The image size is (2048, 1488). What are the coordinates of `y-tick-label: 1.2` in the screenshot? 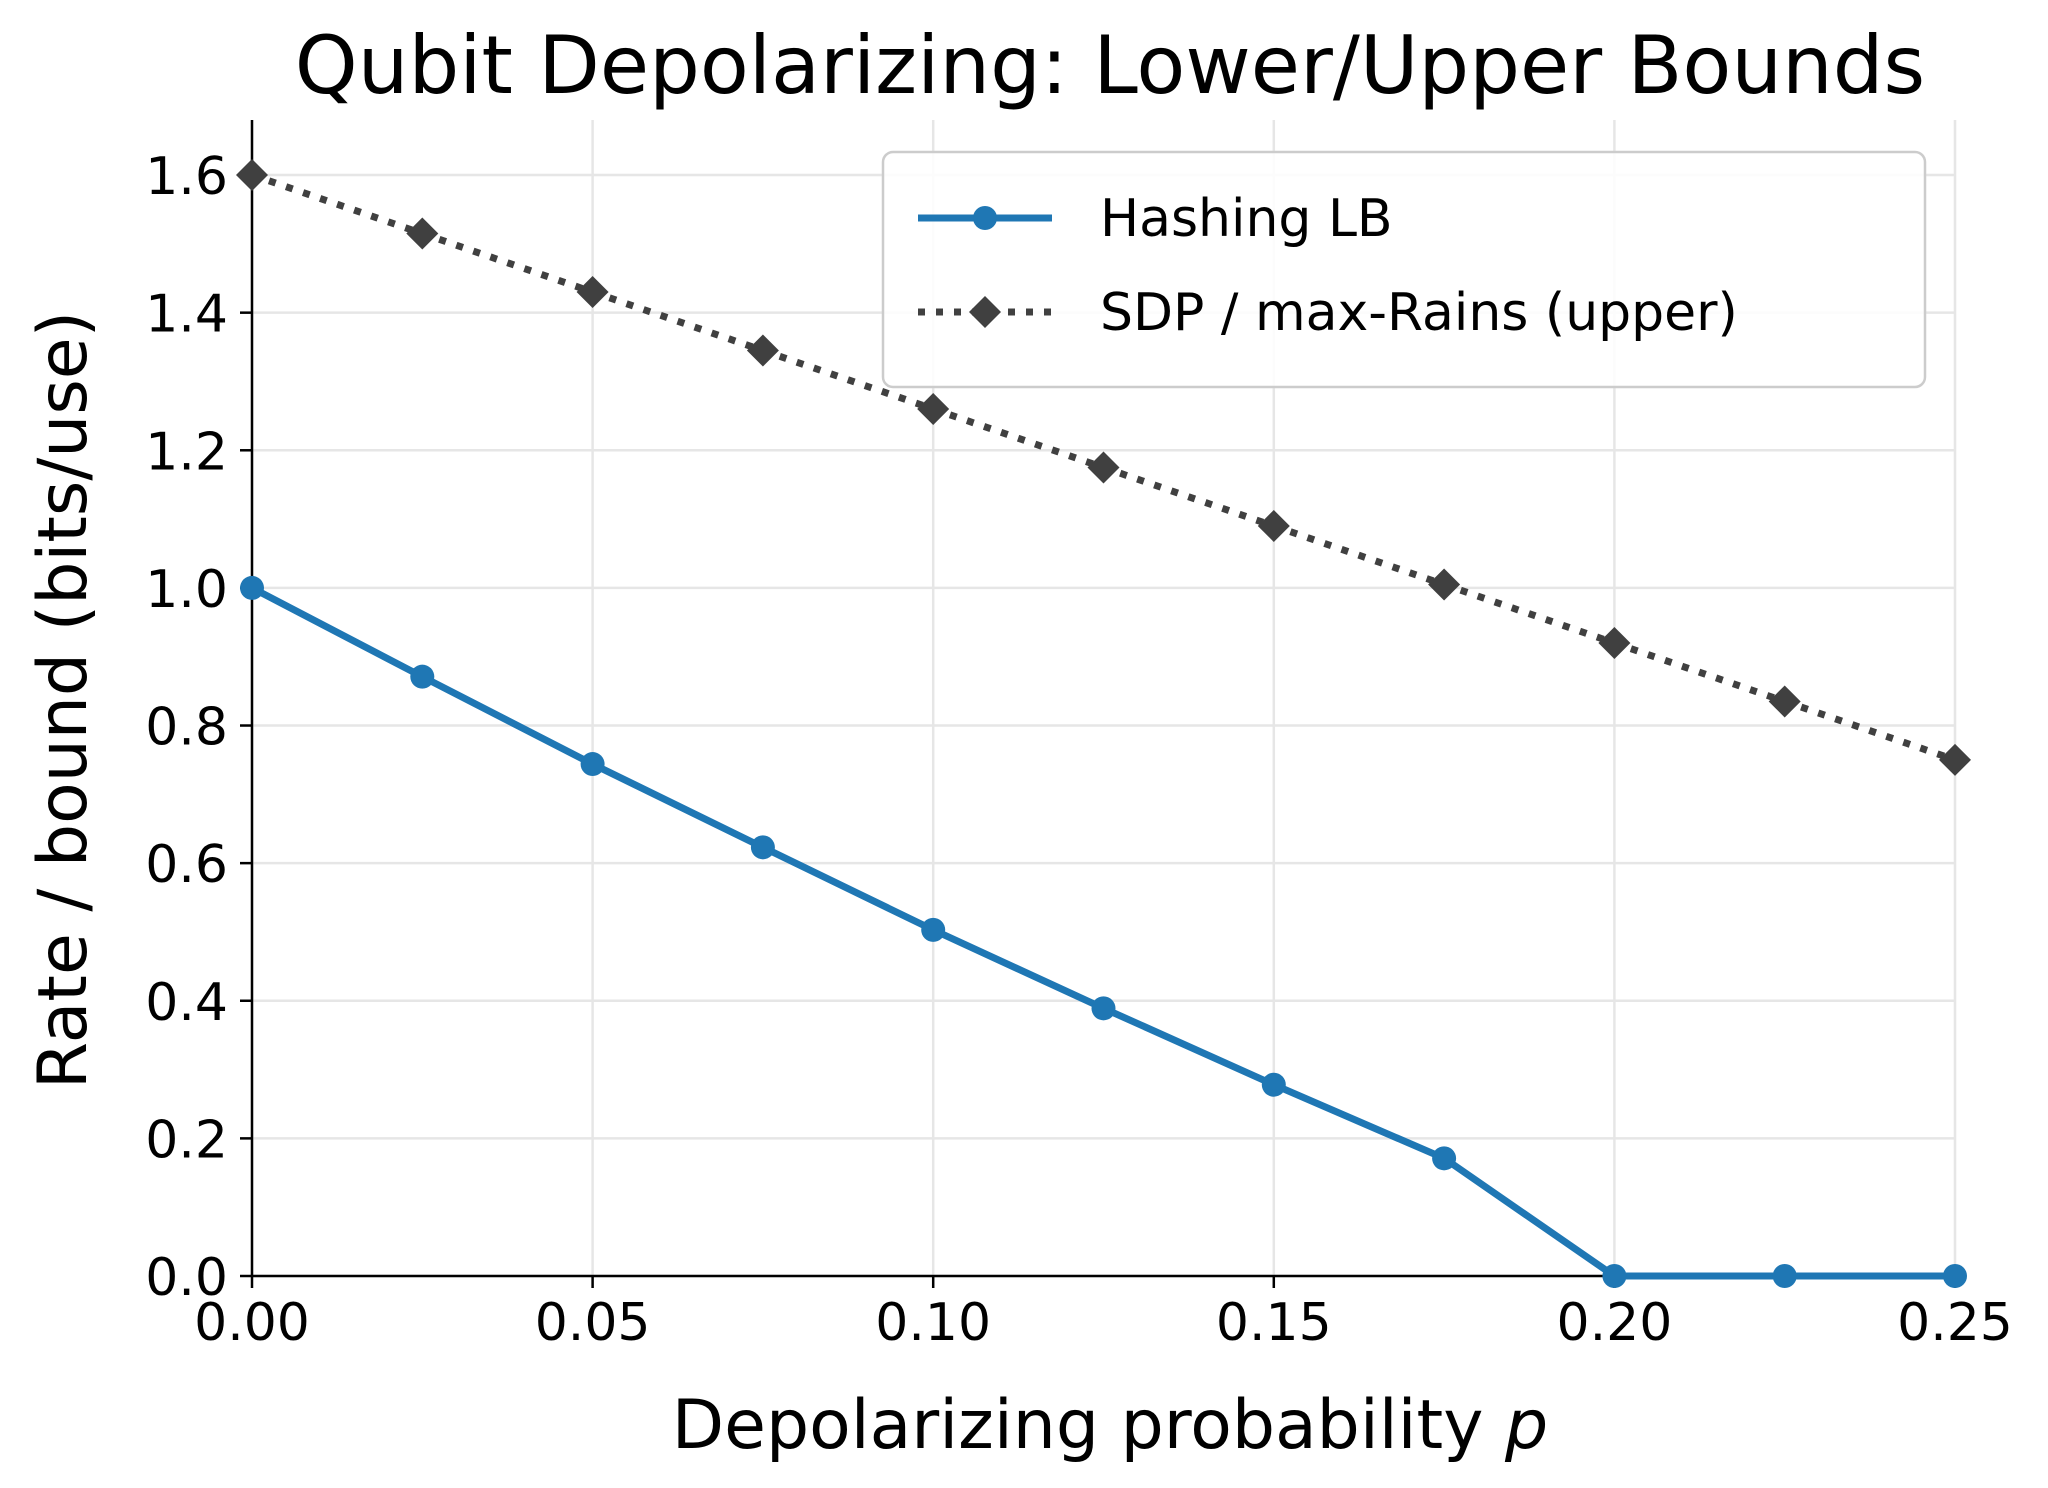 It's located at (186, 452).